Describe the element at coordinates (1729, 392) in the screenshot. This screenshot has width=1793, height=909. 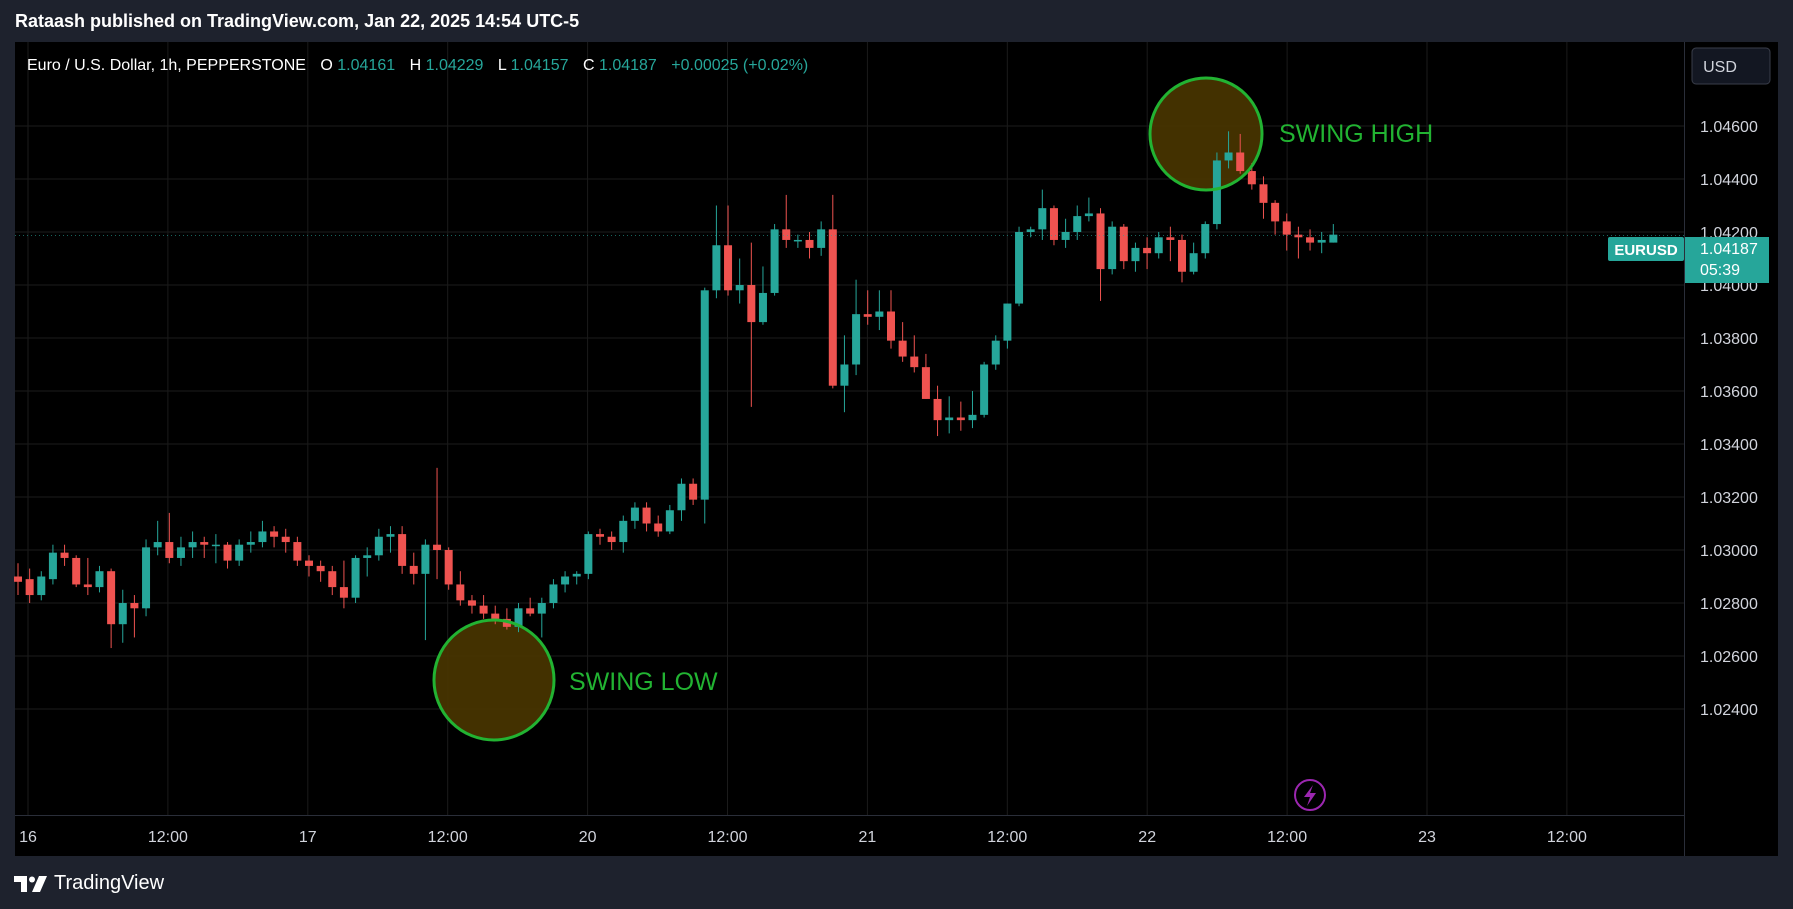
I see `price-tick-label: 1.03600` at that location.